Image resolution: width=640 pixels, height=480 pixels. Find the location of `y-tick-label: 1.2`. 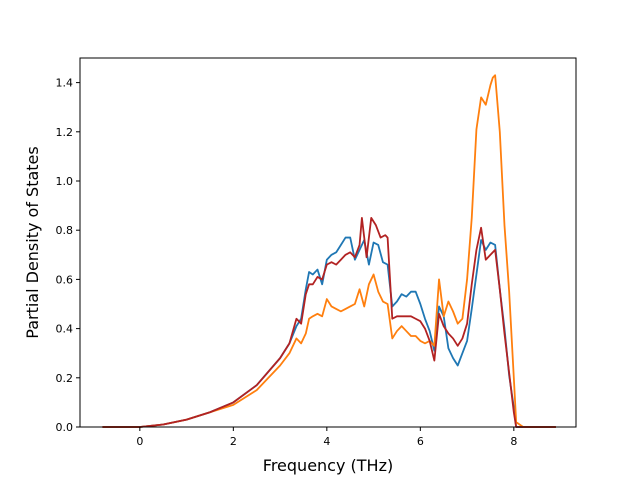

y-tick-label: 1.2 is located at coordinates (65, 132).